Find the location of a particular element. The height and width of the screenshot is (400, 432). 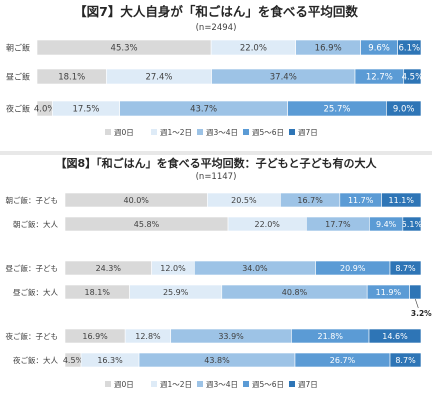

data-label: 33.9% is located at coordinates (231, 336).